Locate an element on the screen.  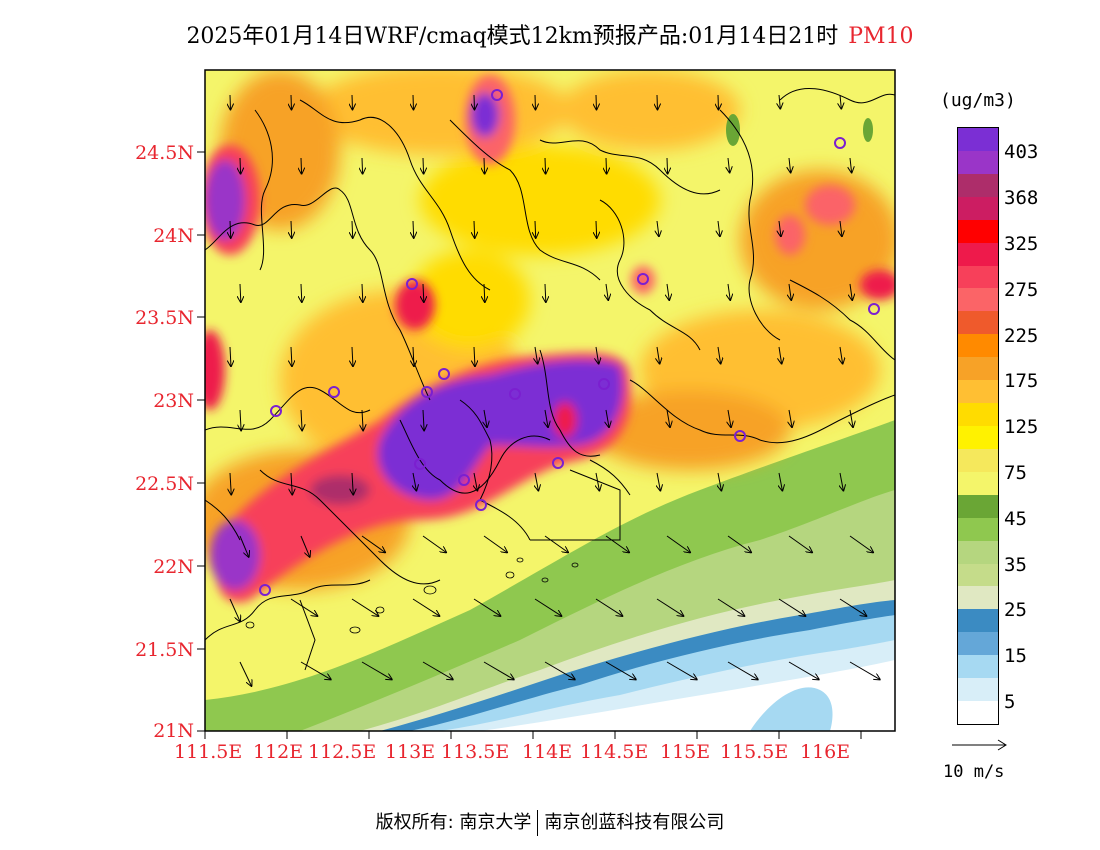
x-tick-label: 113E is located at coordinates (410, 752).